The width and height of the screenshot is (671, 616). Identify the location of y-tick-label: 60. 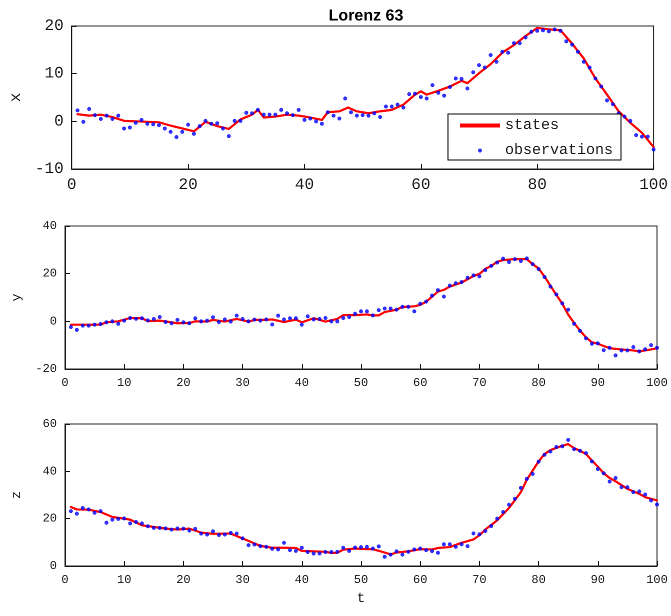
(49, 424).